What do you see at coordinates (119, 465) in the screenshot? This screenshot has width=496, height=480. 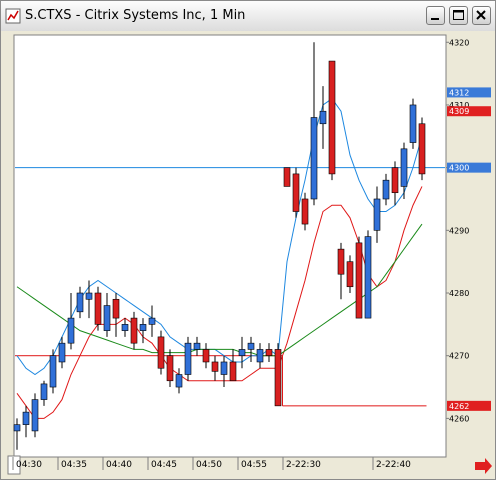 I see `x-tick-label: 04:40` at bounding box center [119, 465].